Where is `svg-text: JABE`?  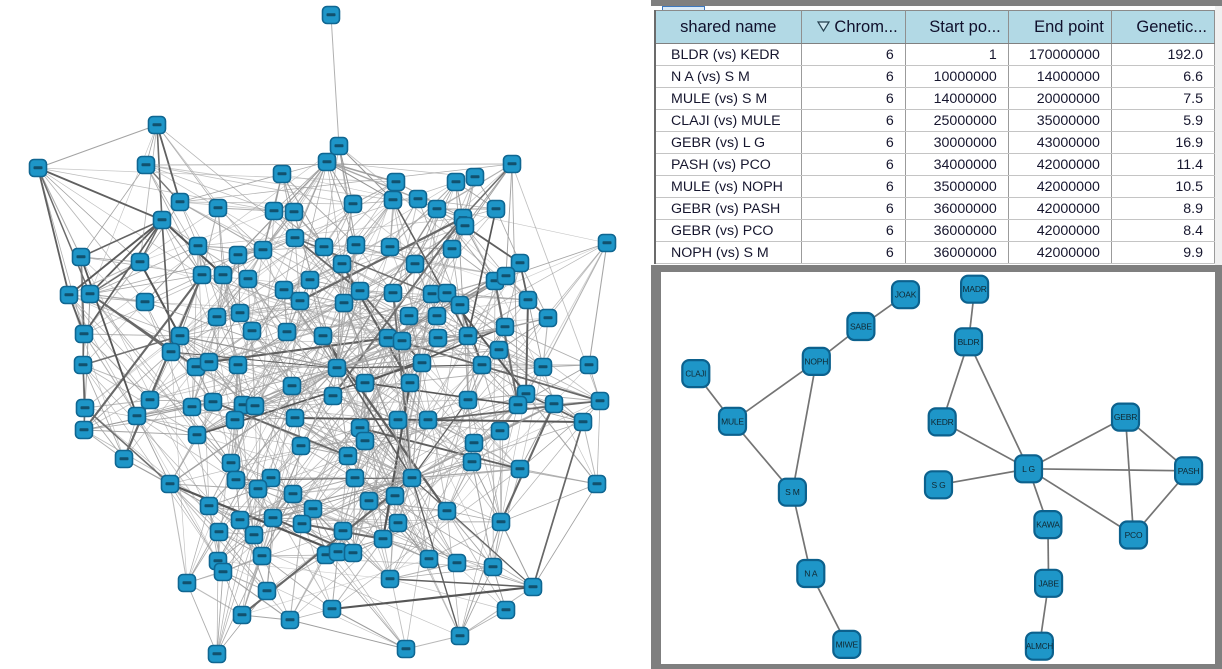 svg-text: JABE is located at coordinates (1048, 583).